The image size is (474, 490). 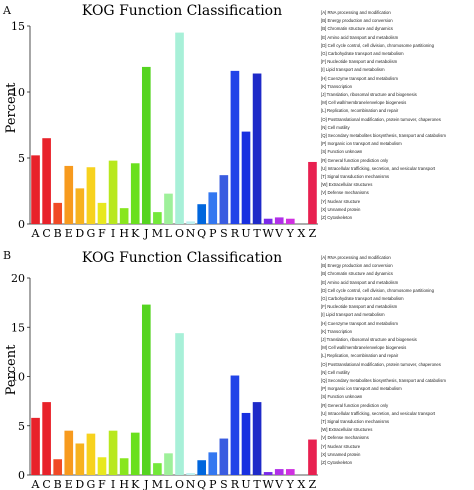 What do you see at coordinates (235, 484) in the screenshot?
I see `x-tick-label: R` at bounding box center [235, 484].